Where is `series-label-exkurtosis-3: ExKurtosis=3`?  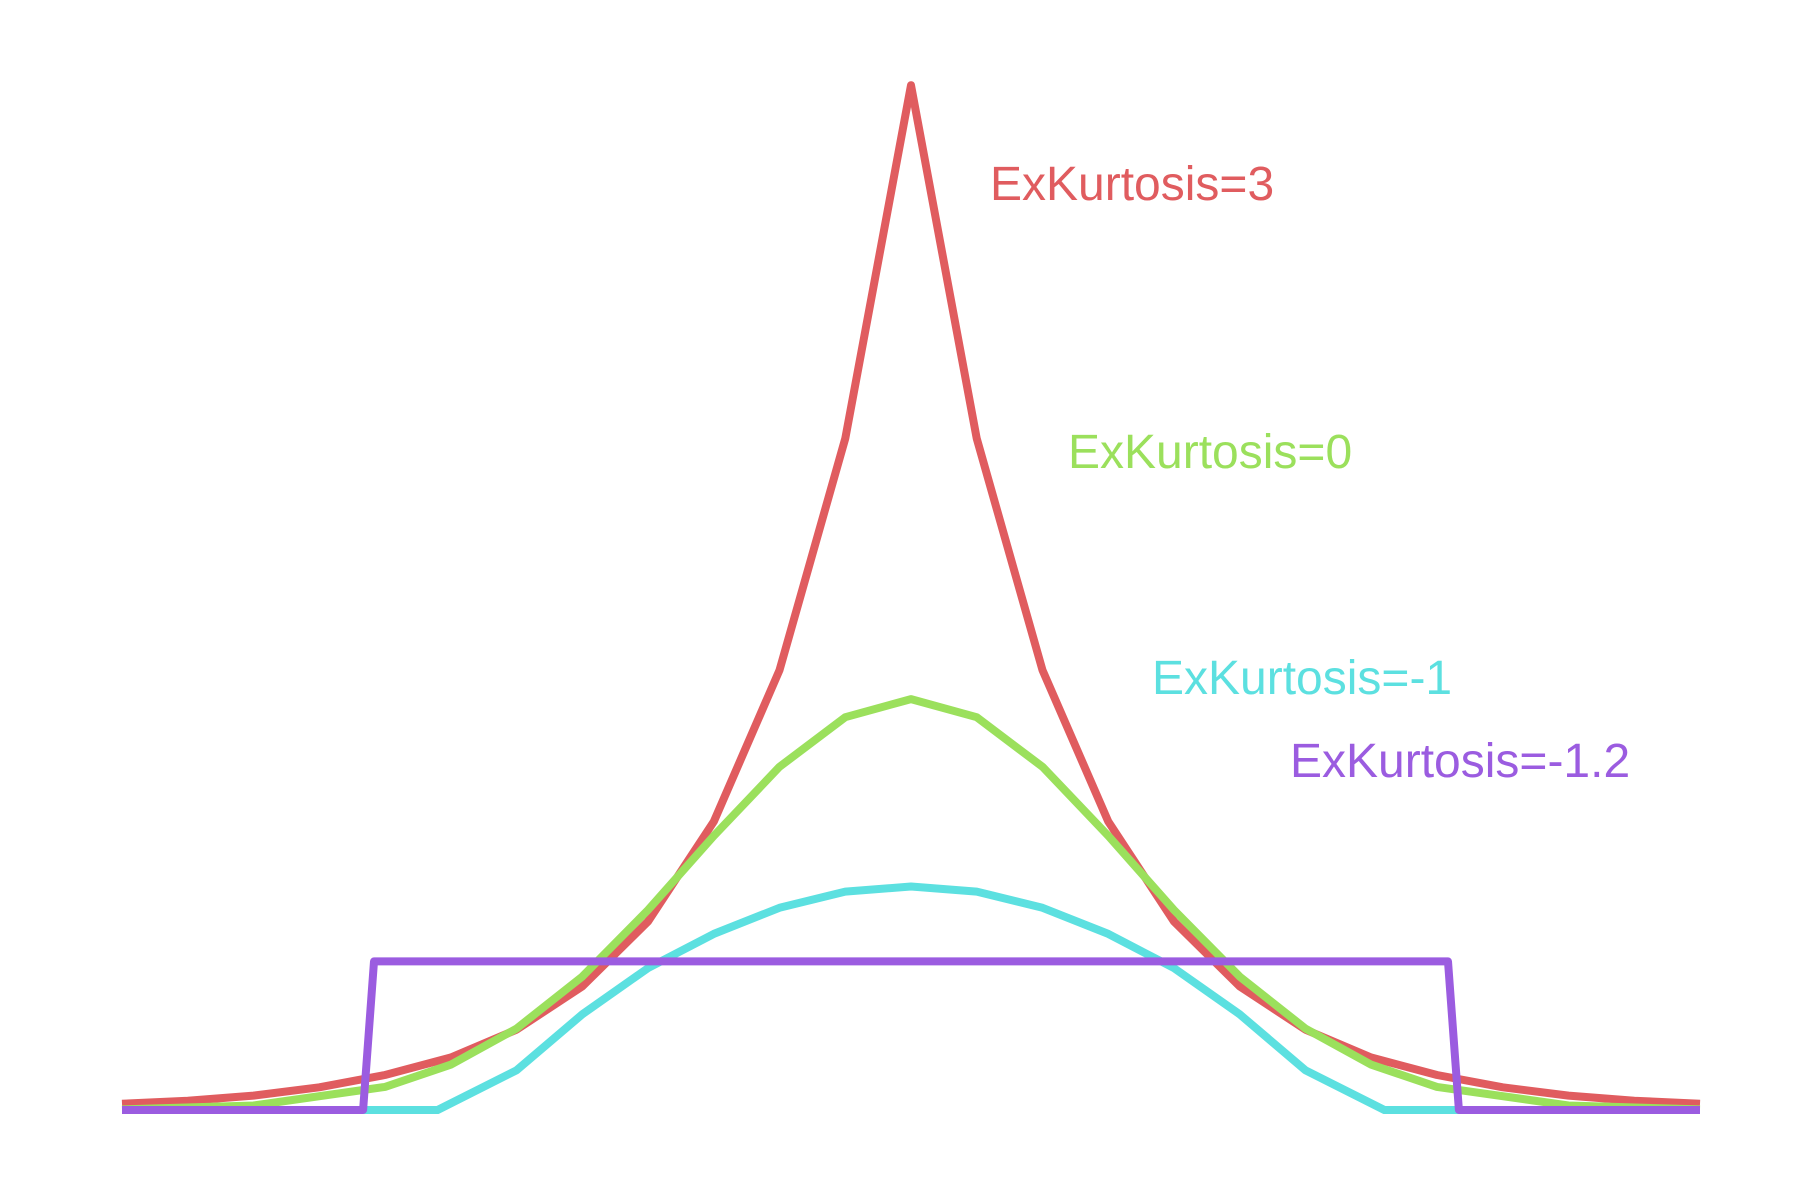
series-label-exkurtosis-3: ExKurtosis=3 is located at coordinates (1132, 184).